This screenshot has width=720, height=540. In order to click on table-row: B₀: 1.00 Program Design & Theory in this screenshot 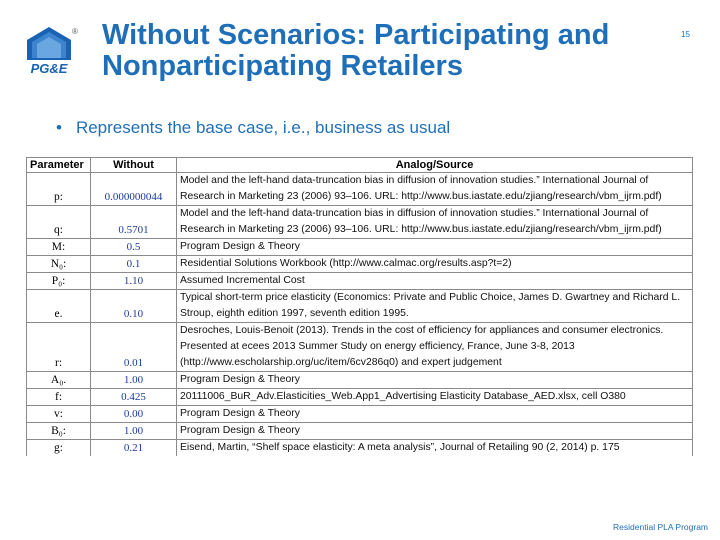, I will do `click(359, 431)`.